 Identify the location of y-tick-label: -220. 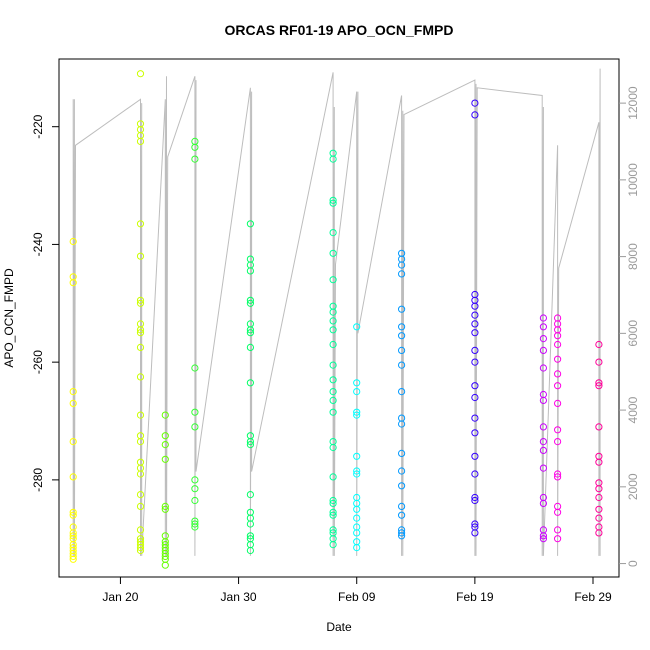
(38, 126).